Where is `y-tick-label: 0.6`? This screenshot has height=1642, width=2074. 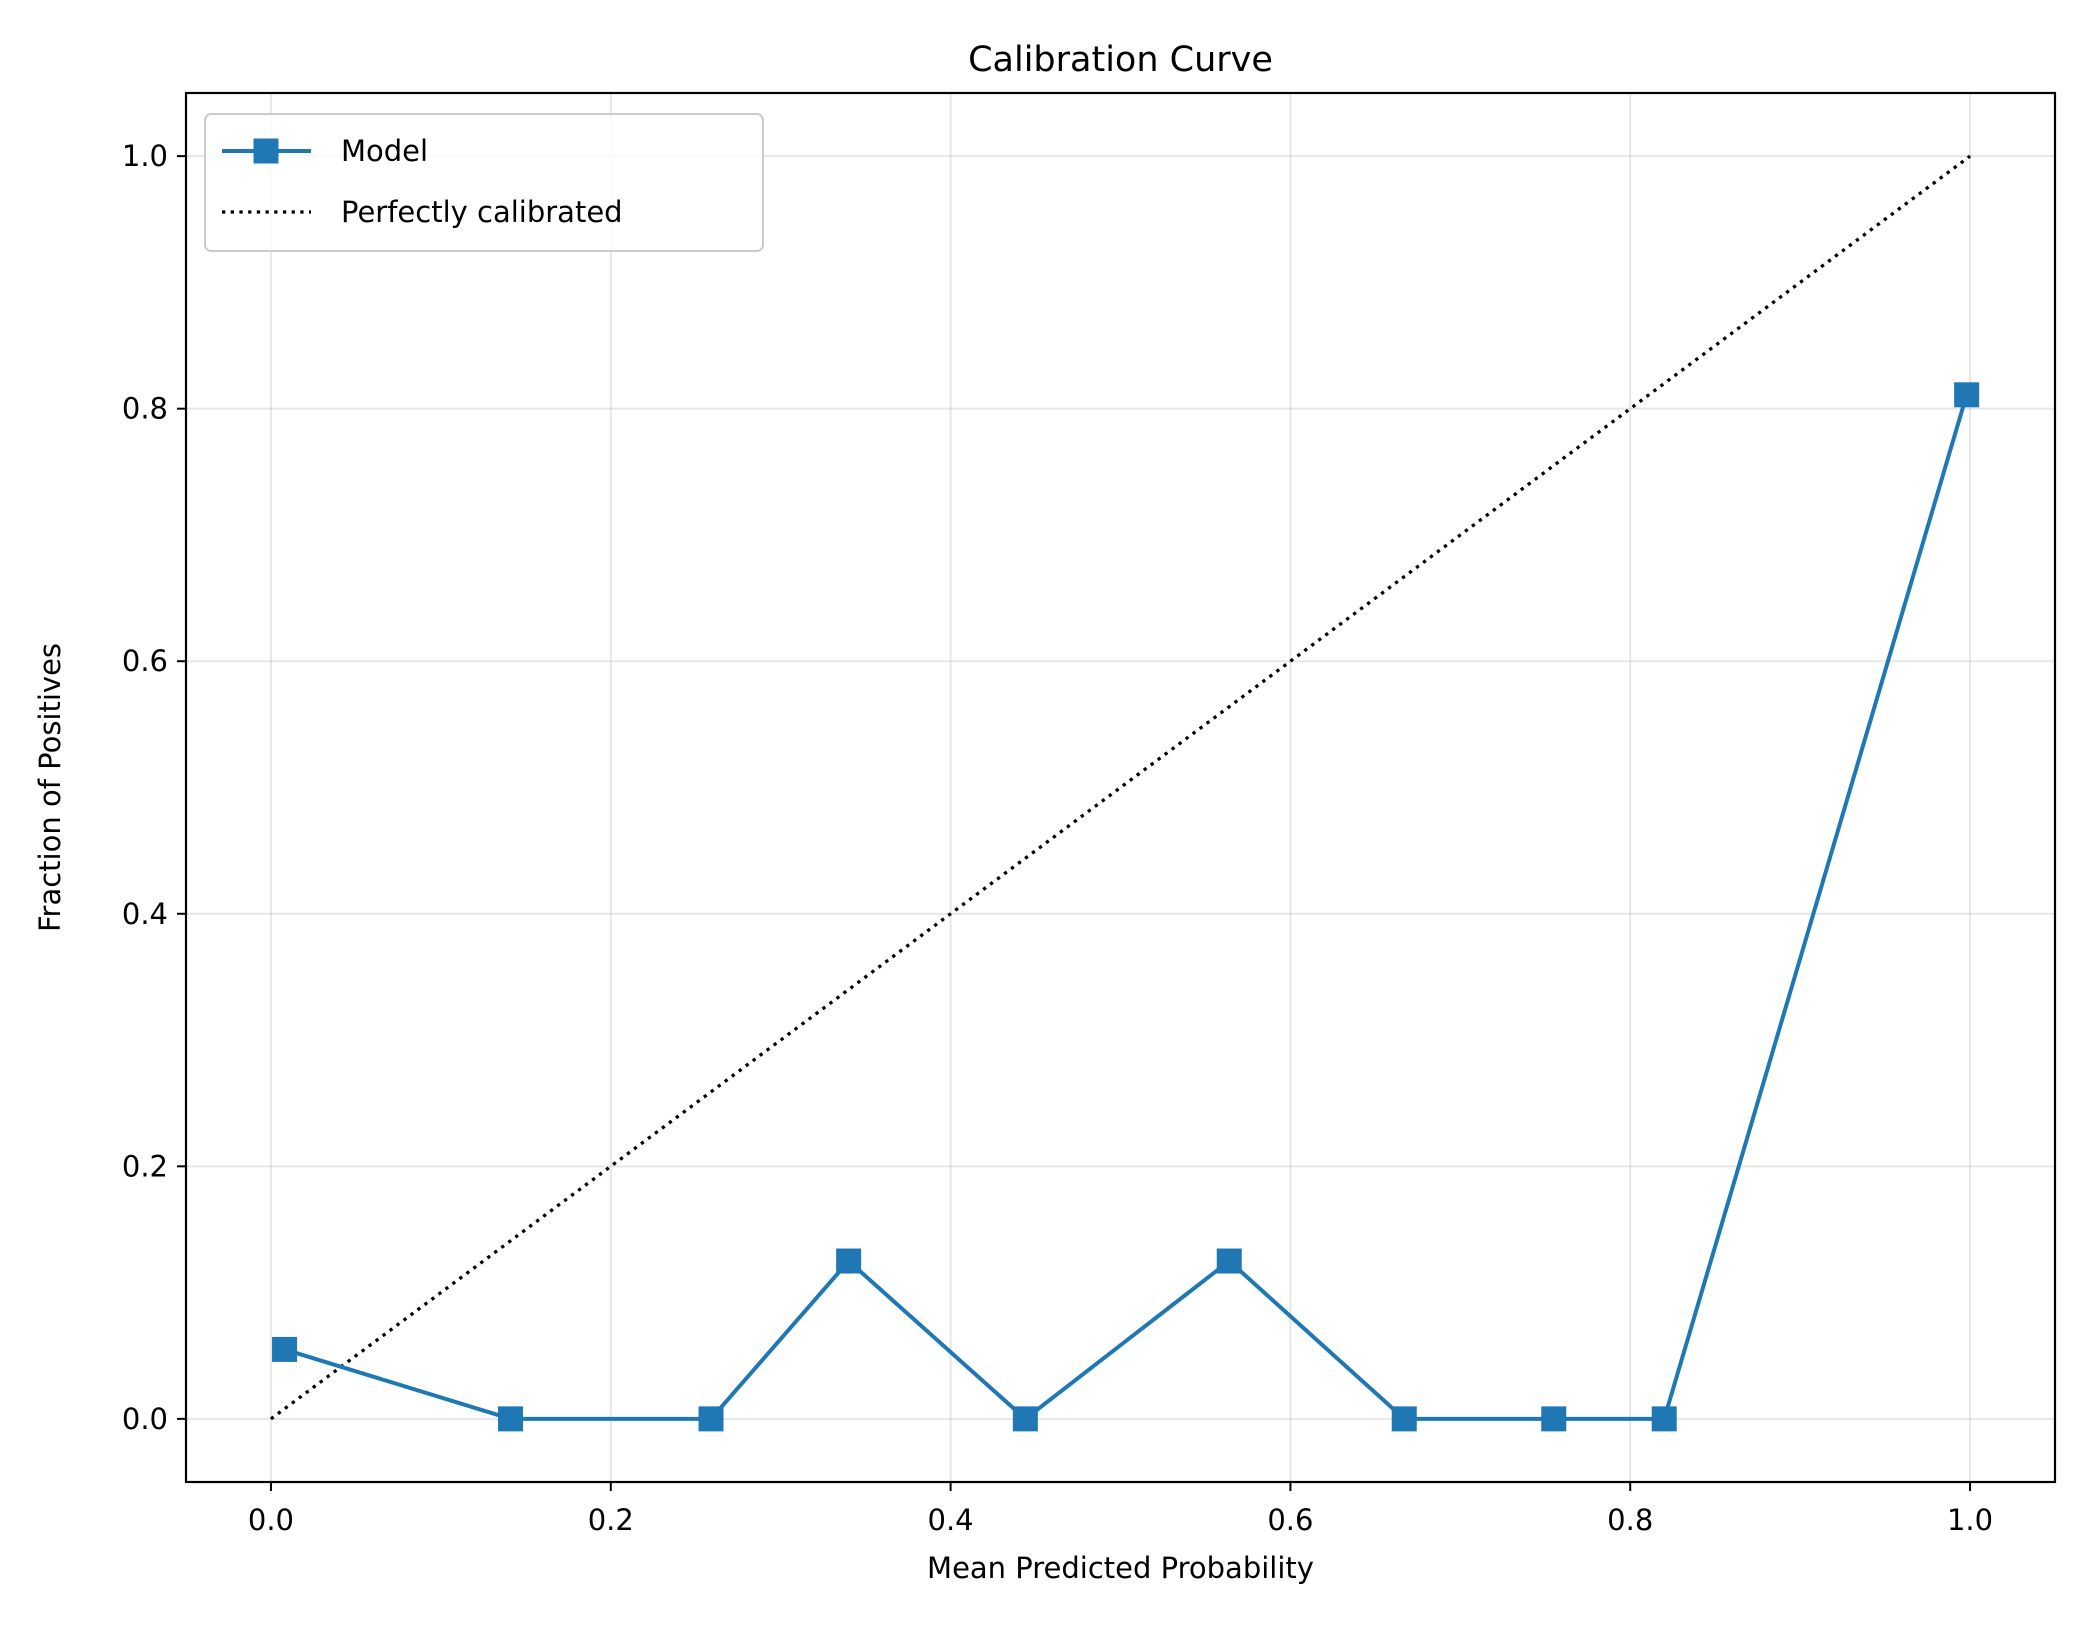
y-tick-label: 0.6 is located at coordinates (145, 661).